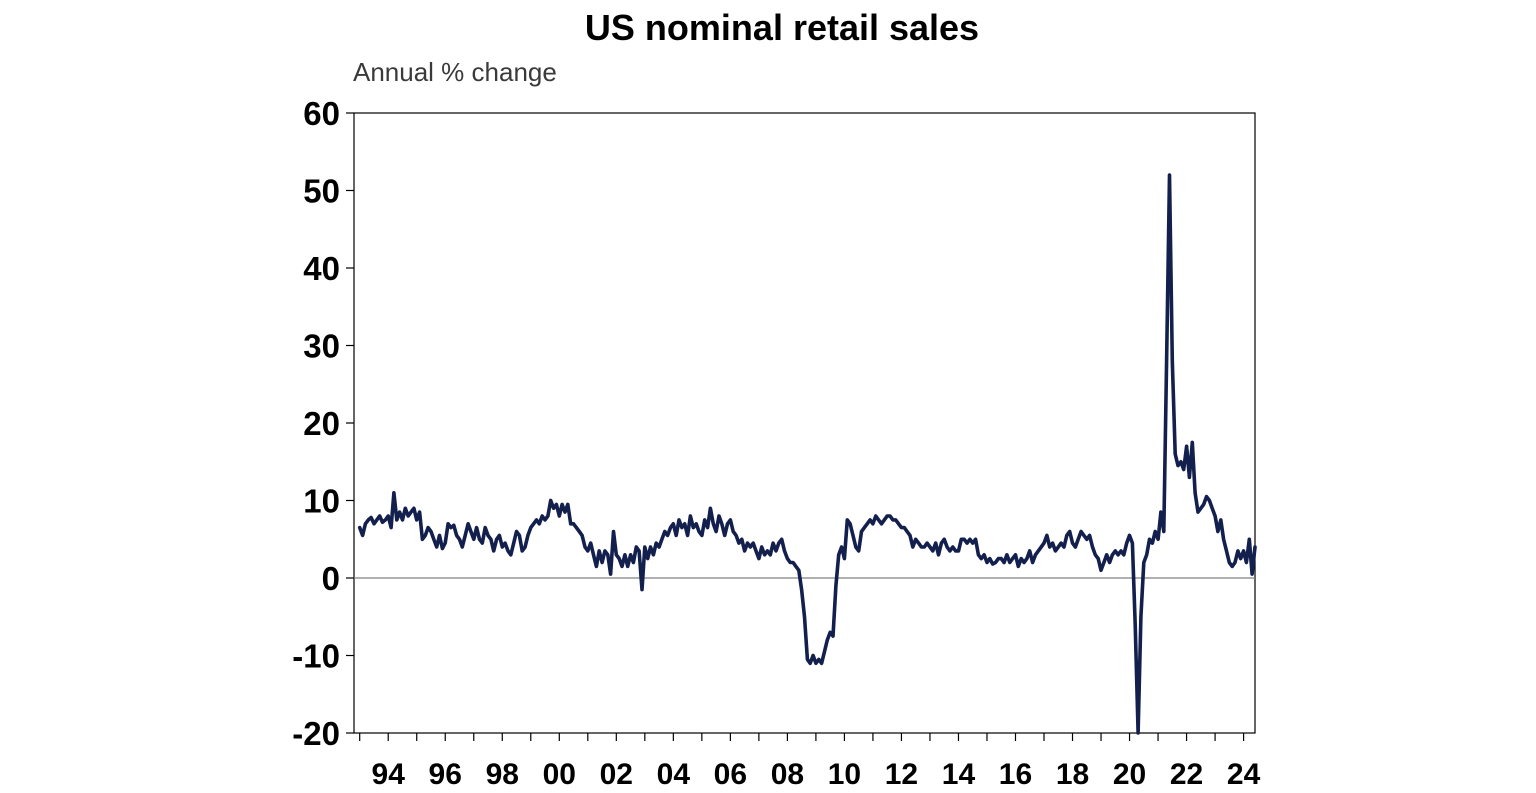 The height and width of the screenshot is (793, 1536). Describe the element at coordinates (1129, 774) in the screenshot. I see `x-tick-label: 20` at that location.